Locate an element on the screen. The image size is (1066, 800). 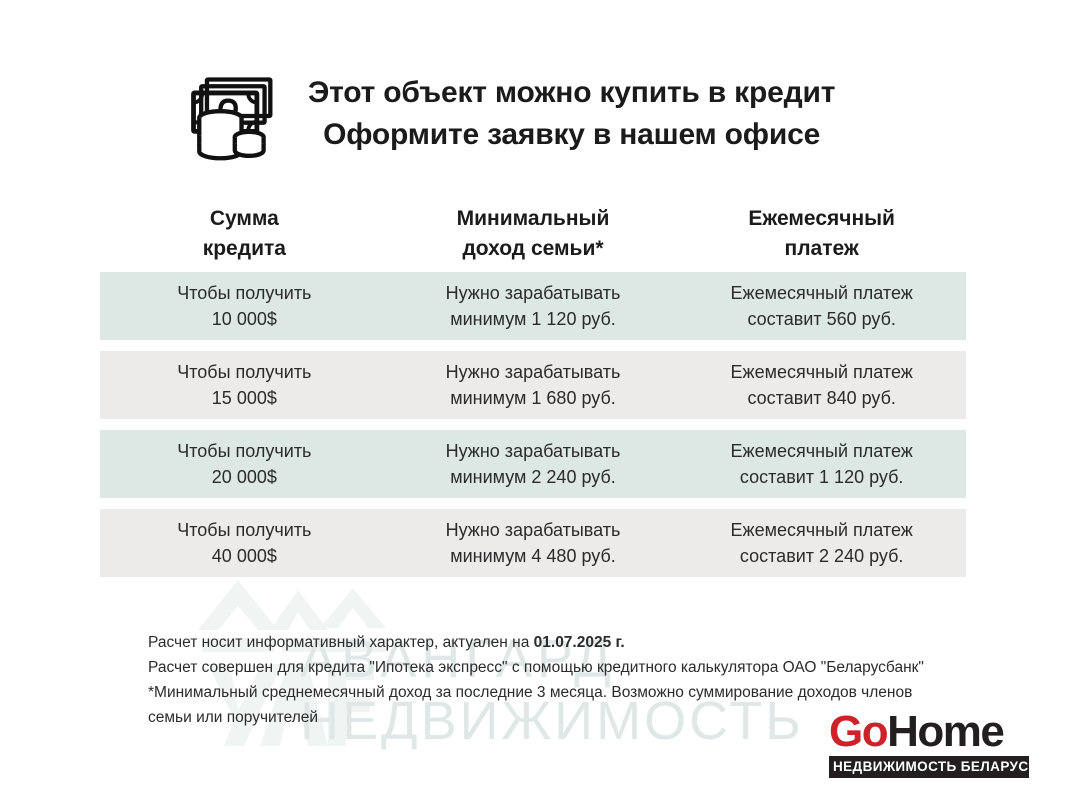
column-header-loan-amount: Сумма кредита is located at coordinates (244, 236).